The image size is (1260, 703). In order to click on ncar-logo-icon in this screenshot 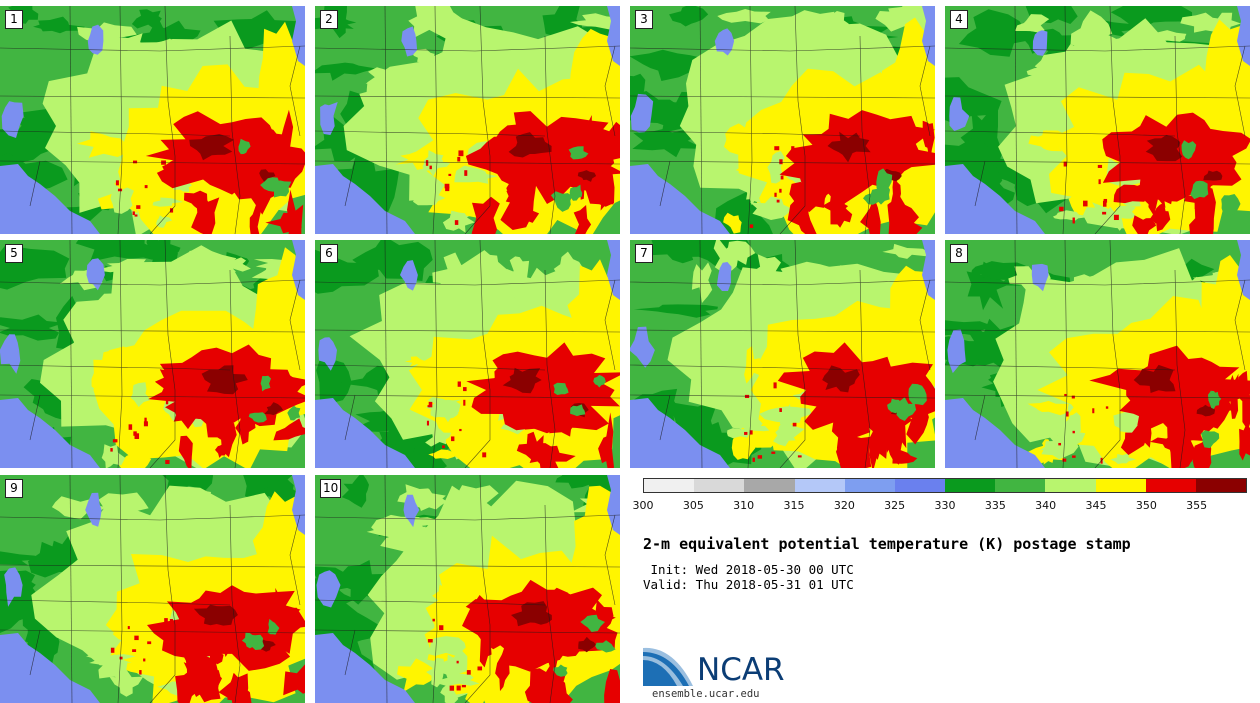, I will do `click(668, 666)`.